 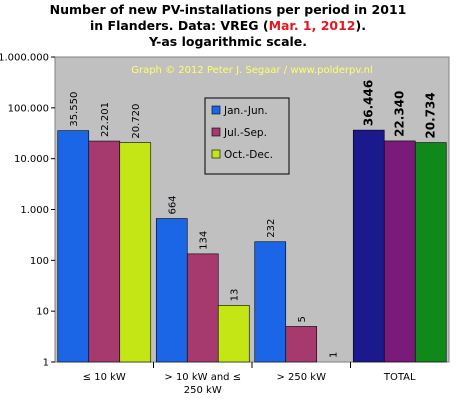 What do you see at coordinates (74, 109) in the screenshot?
I see `data-label: 35.550` at bounding box center [74, 109].